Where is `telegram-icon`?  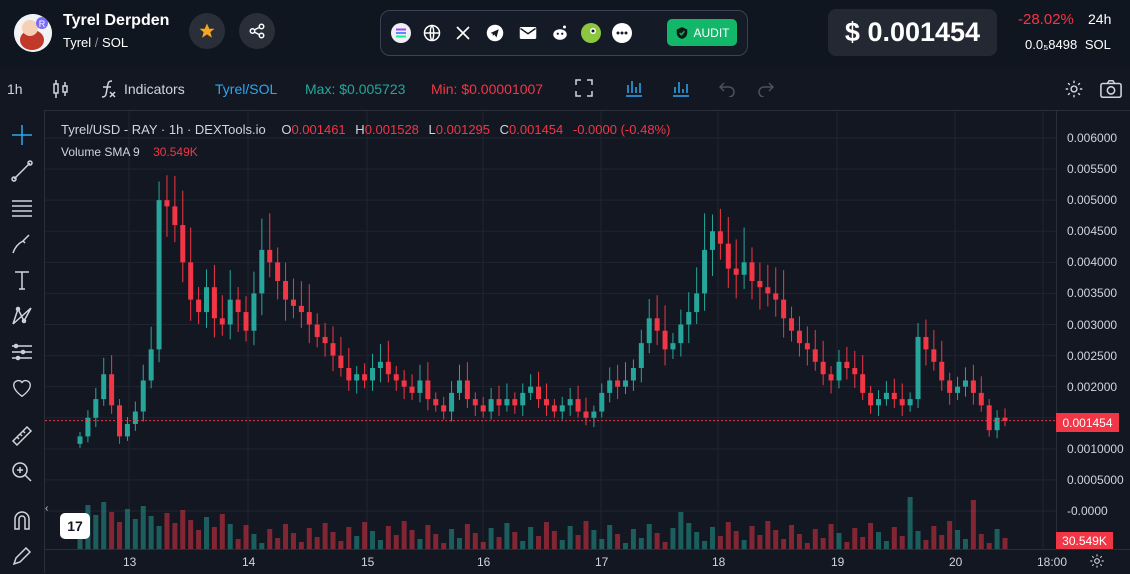
telegram-icon is located at coordinates (495, 33).